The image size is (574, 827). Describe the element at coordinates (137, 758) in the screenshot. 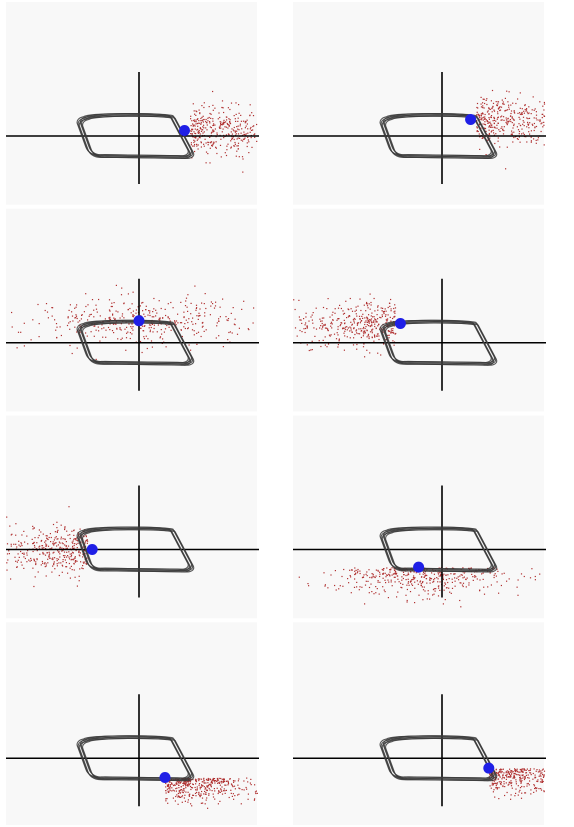

I see `limit-cycle-trace` at that location.